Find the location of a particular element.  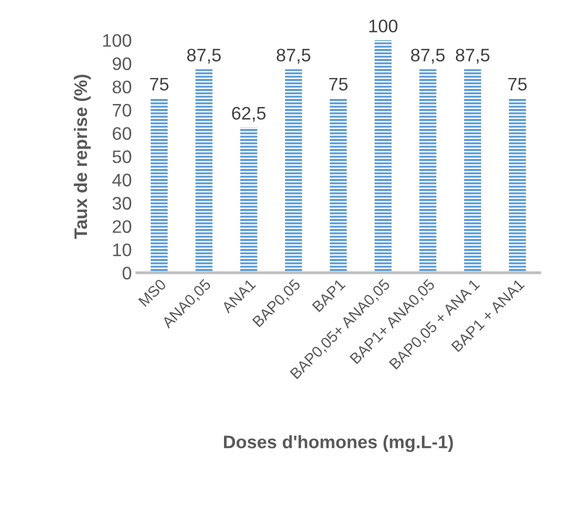

y-tick-label: 100 is located at coordinates (117, 40).